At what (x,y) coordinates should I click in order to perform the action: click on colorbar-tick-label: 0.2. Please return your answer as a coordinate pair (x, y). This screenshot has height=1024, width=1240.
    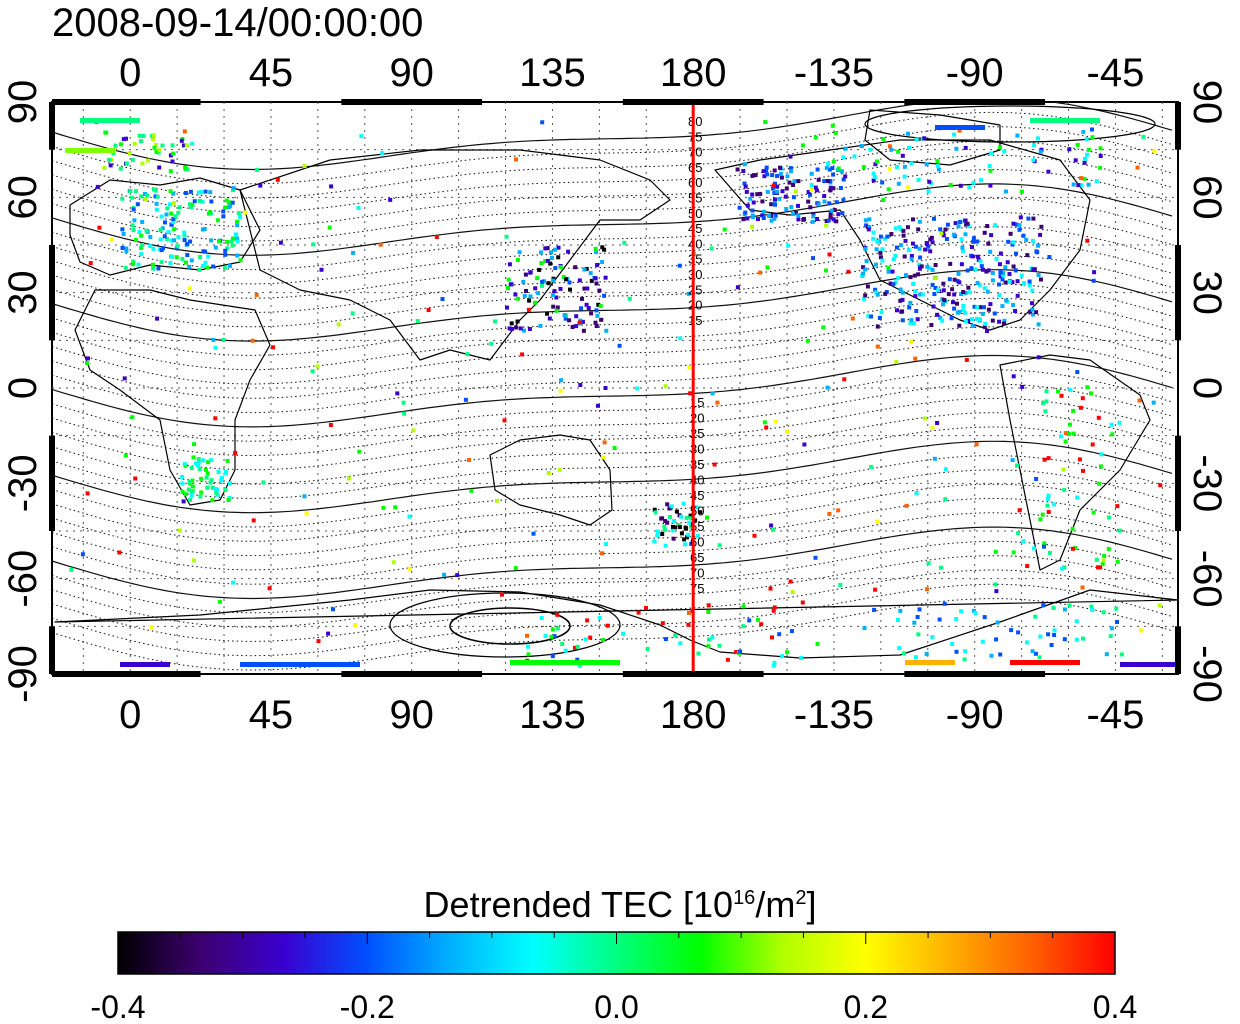
    Looking at the image, I should click on (866, 1006).